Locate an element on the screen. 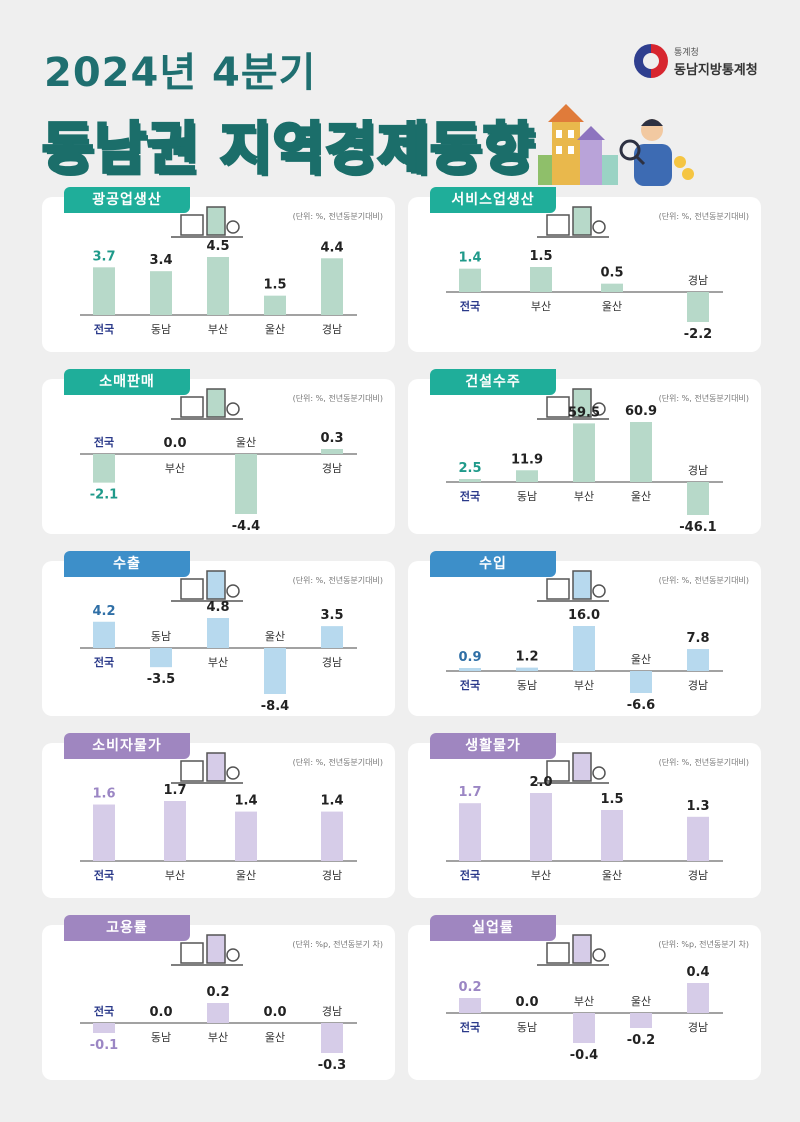  value-label: 4.8 is located at coordinates (217, 607).